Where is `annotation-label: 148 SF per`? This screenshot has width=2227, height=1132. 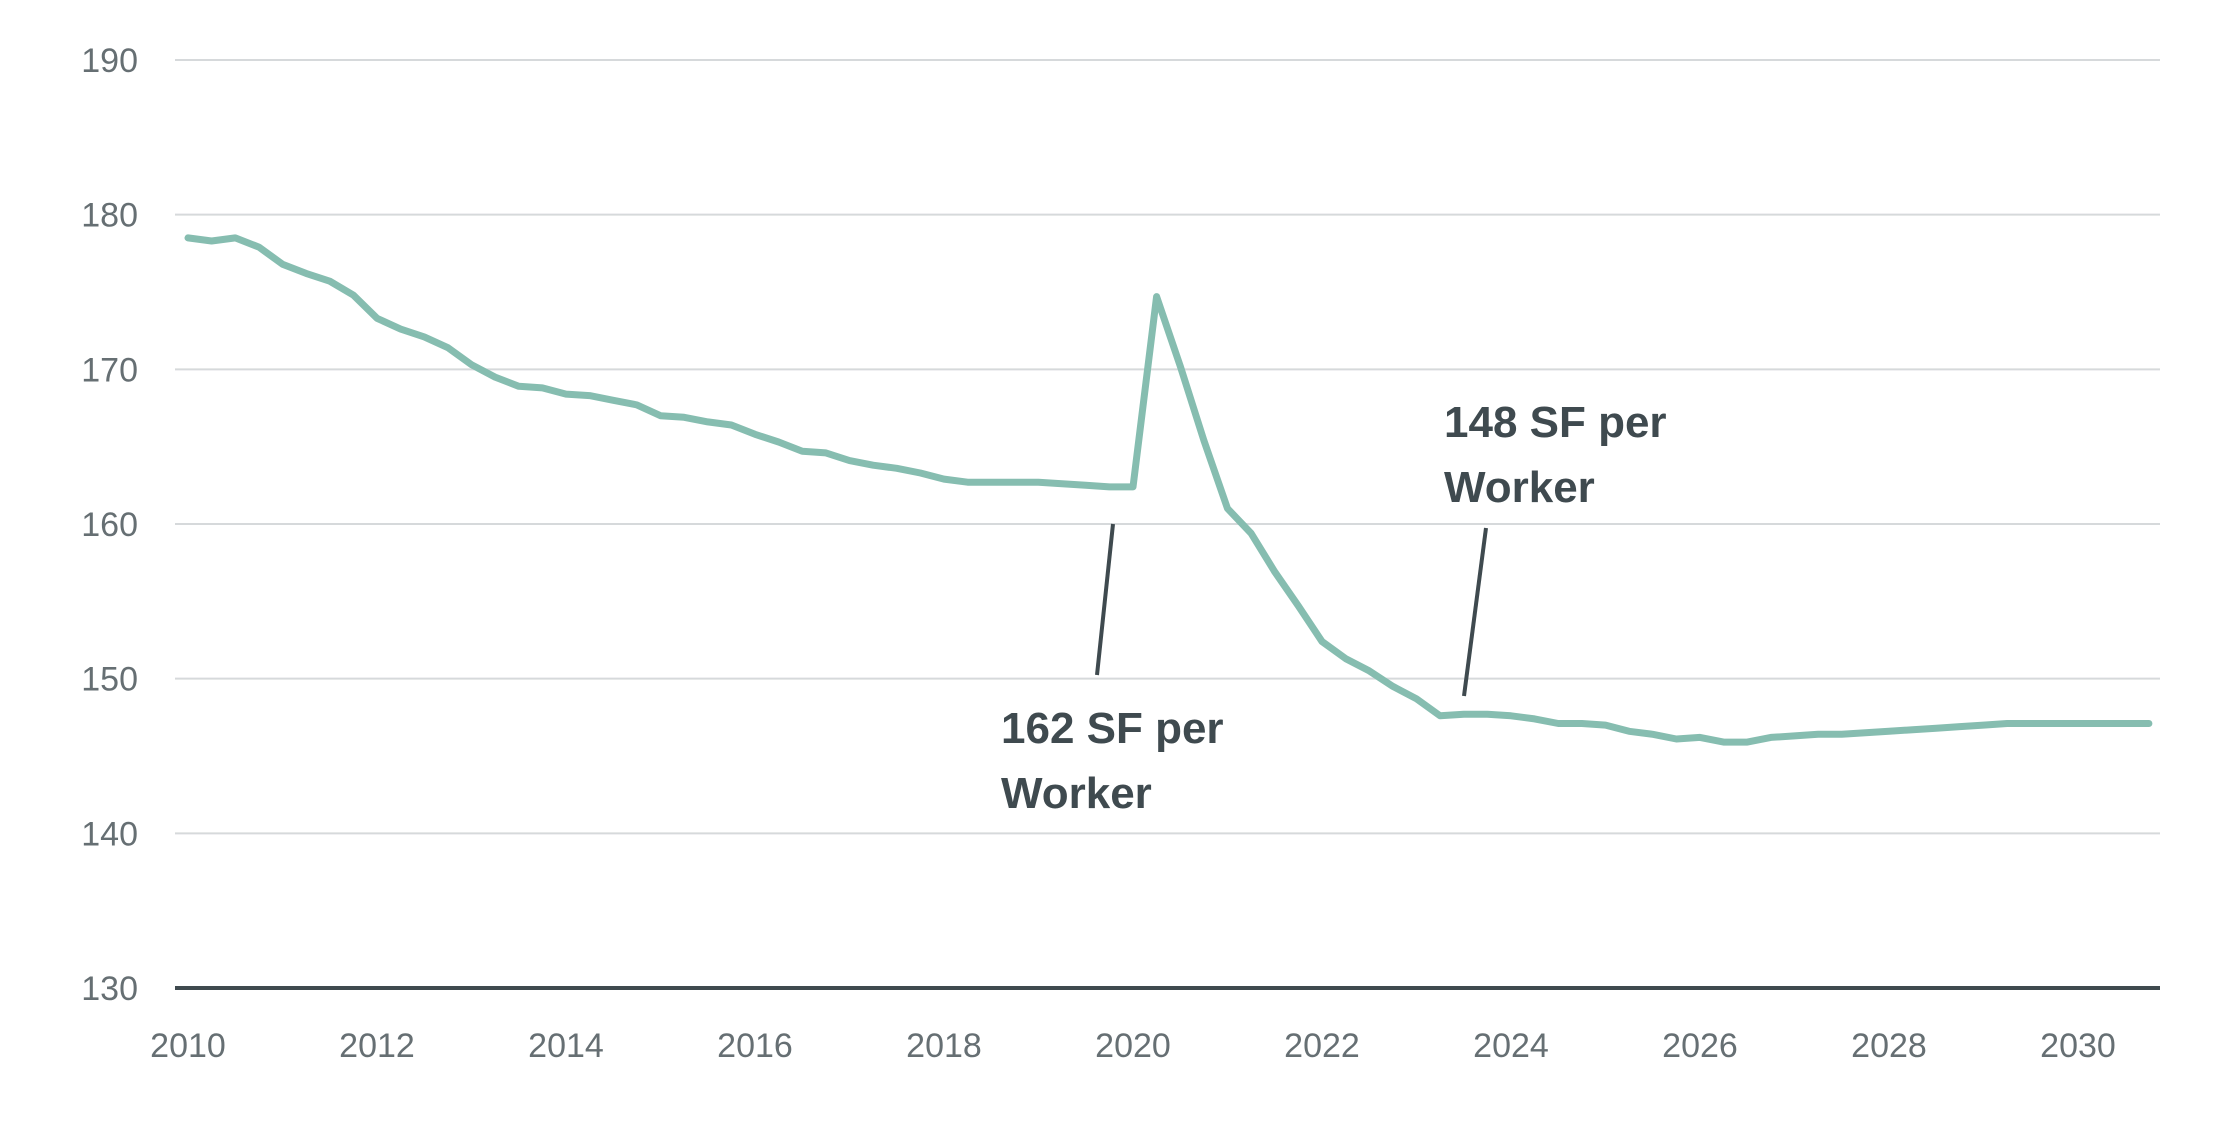
annotation-label: 148 SF per is located at coordinates (1555, 422).